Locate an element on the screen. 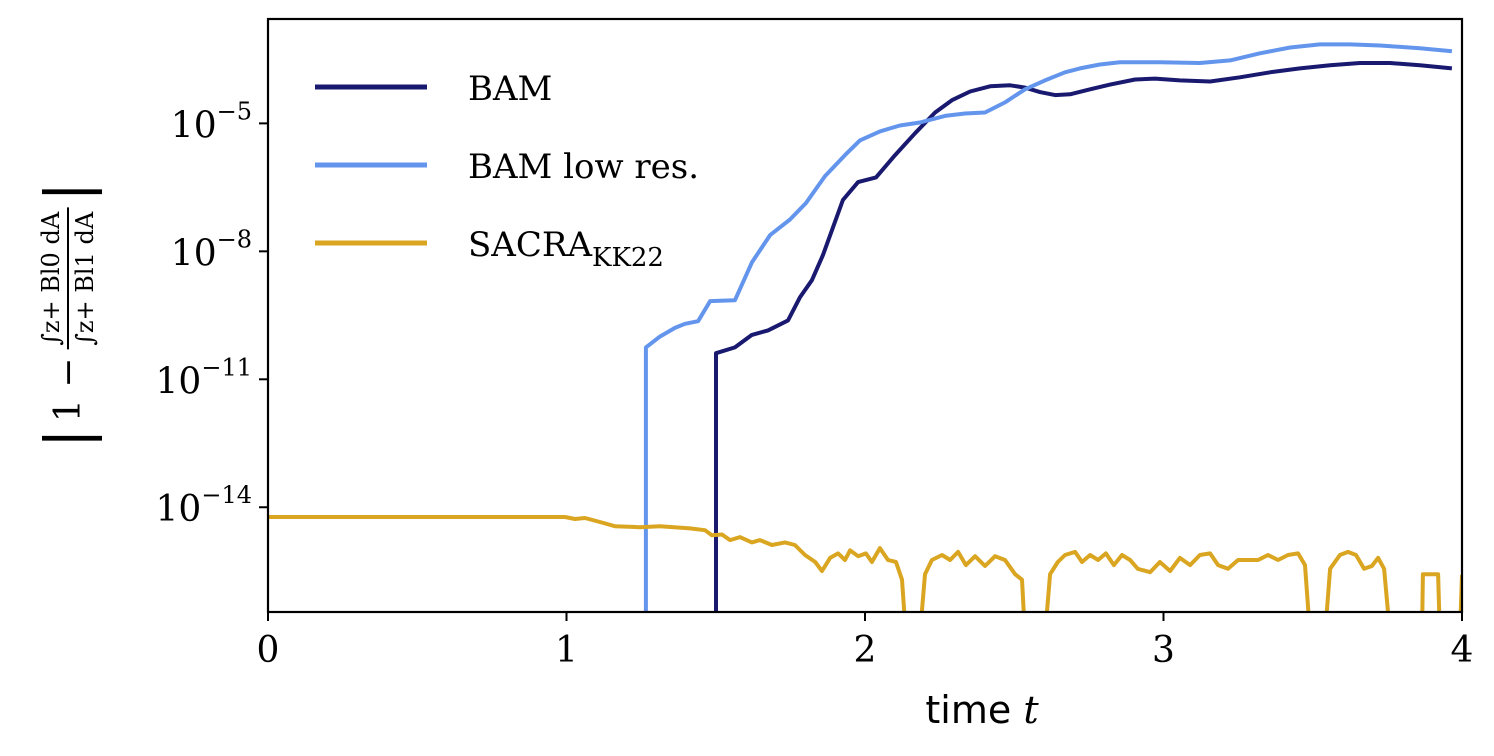  x-axis-label-text: time is located at coordinates (968, 710).